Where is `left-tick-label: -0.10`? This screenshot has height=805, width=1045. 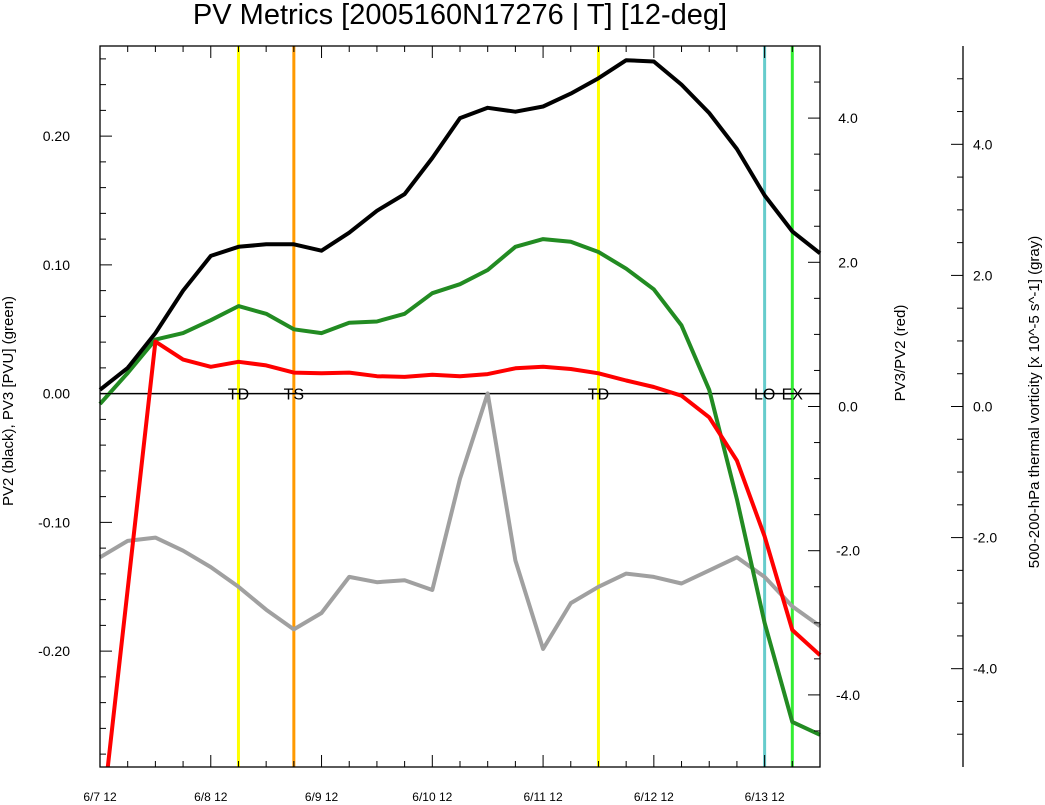
left-tick-label: -0.10 is located at coordinates (54, 522).